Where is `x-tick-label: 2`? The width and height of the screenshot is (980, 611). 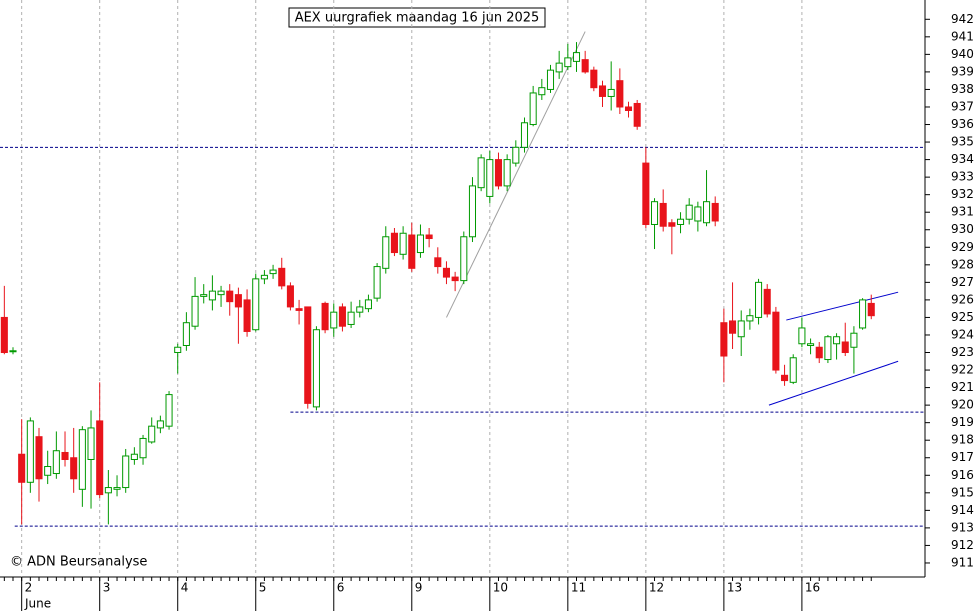
x-tick-label: 2 is located at coordinates (29, 588).